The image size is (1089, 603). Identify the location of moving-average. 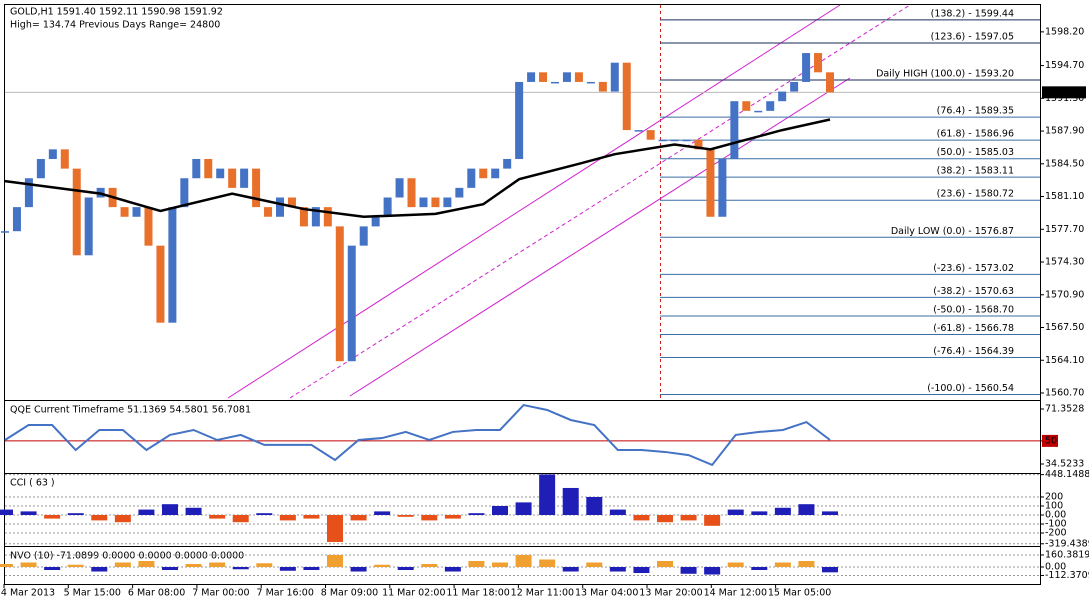
(417, 168).